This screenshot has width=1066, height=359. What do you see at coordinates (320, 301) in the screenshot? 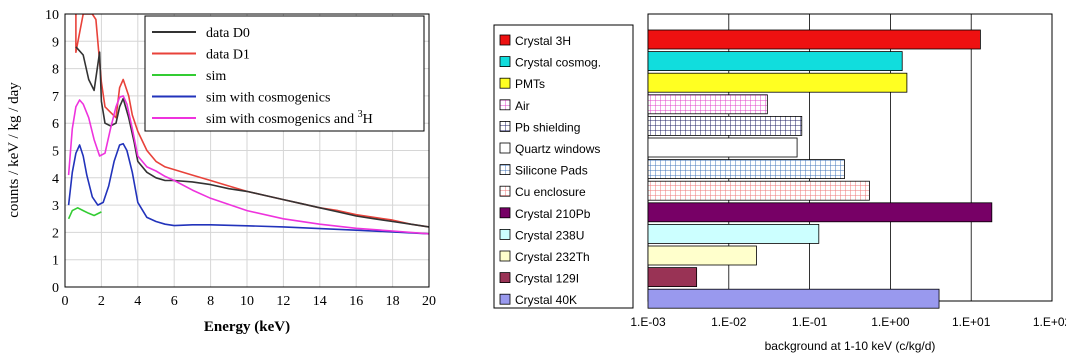
I see `left-x-tick-label: 14` at bounding box center [320, 301].